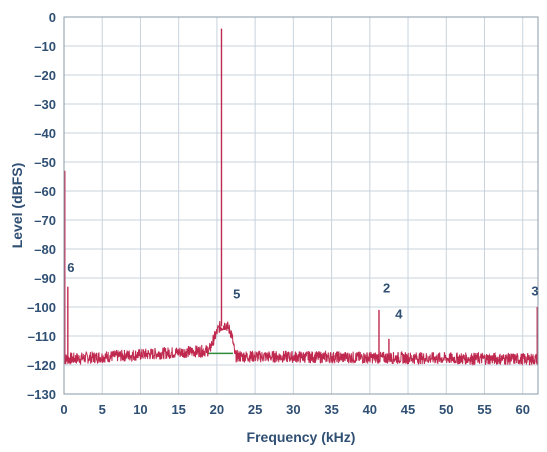  What do you see at coordinates (45, 133) in the screenshot?
I see `y-tick-label: –40` at bounding box center [45, 133].